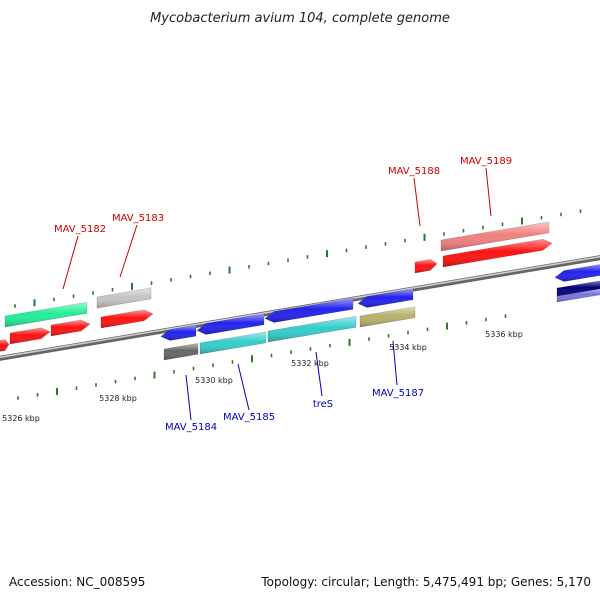  What do you see at coordinates (414, 171) in the screenshot?
I see `gene-label: MAV_5188` at bounding box center [414, 171].